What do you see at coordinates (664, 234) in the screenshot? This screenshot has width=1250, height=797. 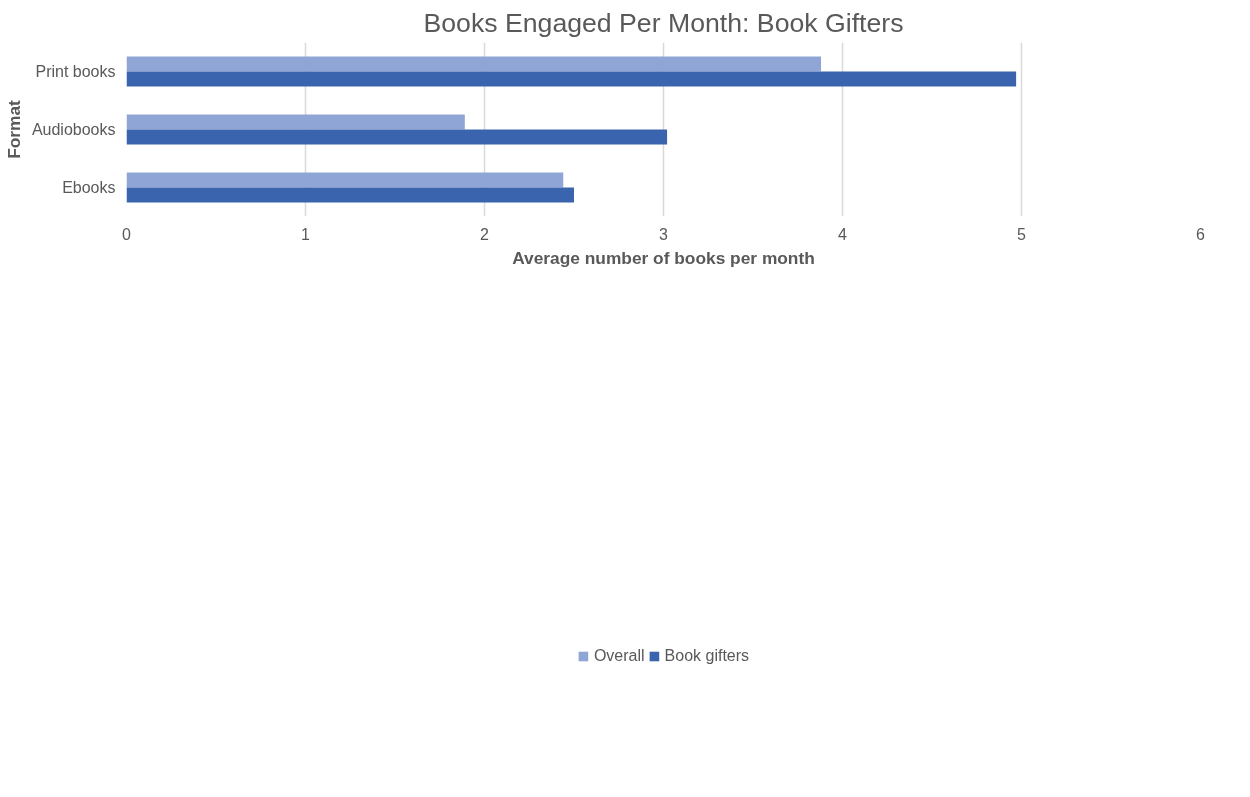 I see `x-tick-label: 3` at bounding box center [664, 234].